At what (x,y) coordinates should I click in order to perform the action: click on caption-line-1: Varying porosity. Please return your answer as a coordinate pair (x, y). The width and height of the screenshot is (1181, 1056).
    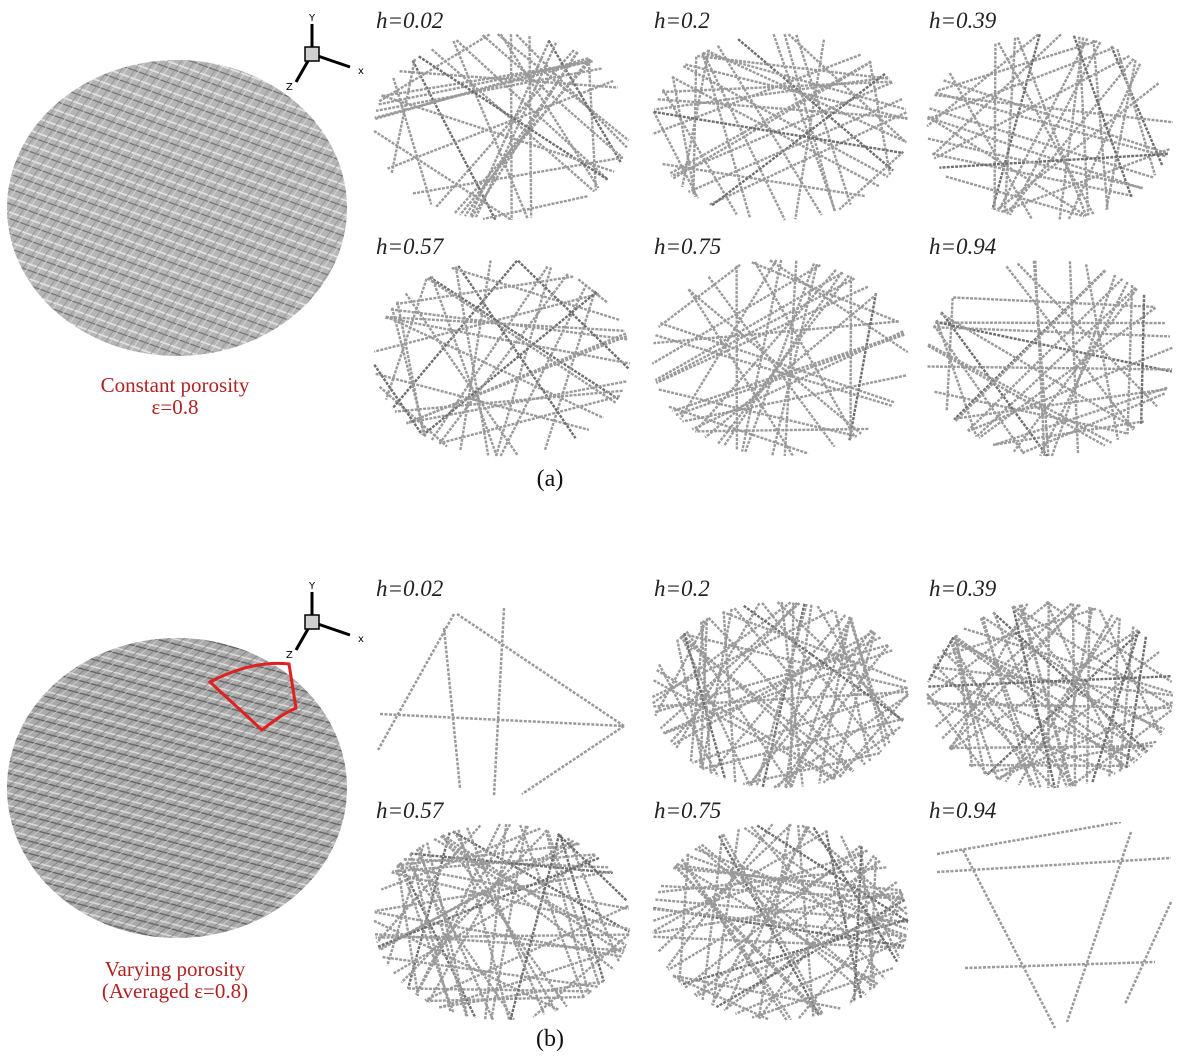
    Looking at the image, I should click on (175, 969).